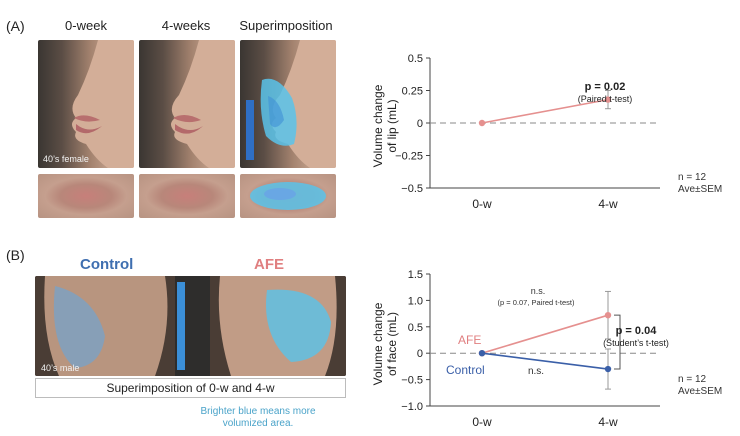 The width and height of the screenshot is (740, 436). Describe the element at coordinates (412, 407) in the screenshot. I see `y-tick-label: −1.0` at that location.